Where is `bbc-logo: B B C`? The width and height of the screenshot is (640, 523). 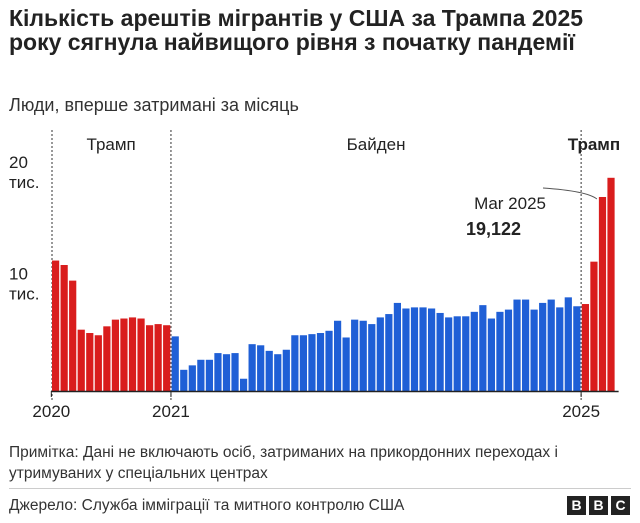 bbc-logo: B B C is located at coordinates (598, 505).